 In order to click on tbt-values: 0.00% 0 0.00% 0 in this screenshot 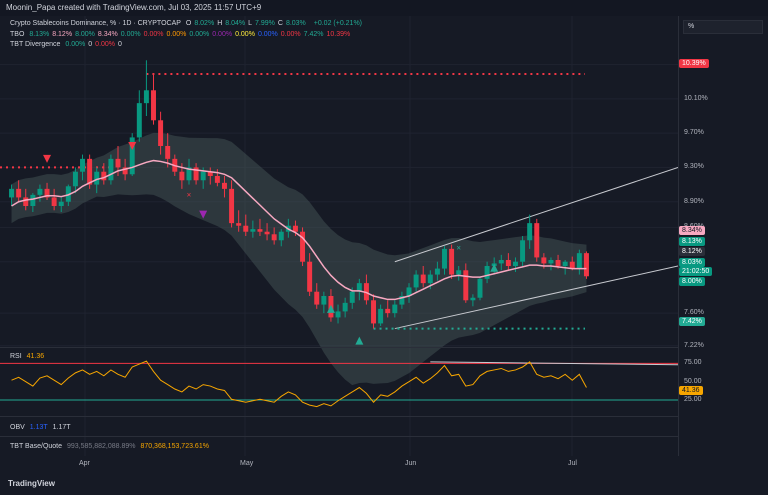, I will do `click(95, 44)`.